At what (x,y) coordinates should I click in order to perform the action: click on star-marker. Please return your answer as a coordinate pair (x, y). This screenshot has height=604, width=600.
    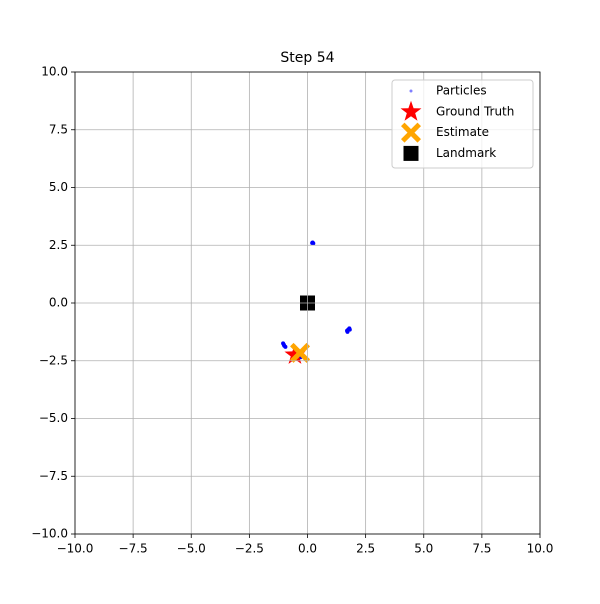
    Looking at the image, I should click on (295, 353).